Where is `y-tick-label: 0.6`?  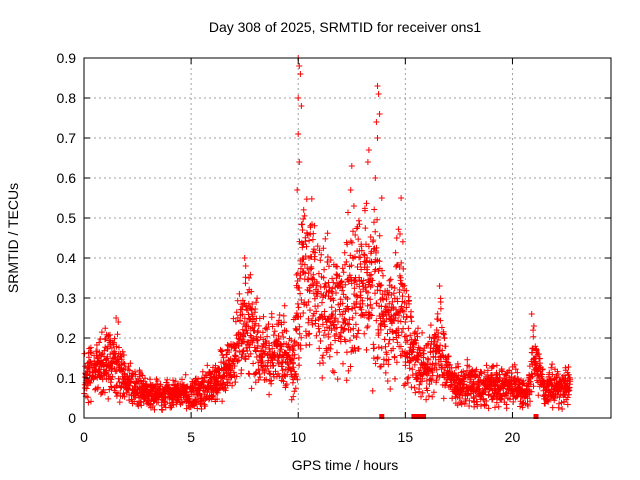 y-tick-label: 0.6 is located at coordinates (67, 178).